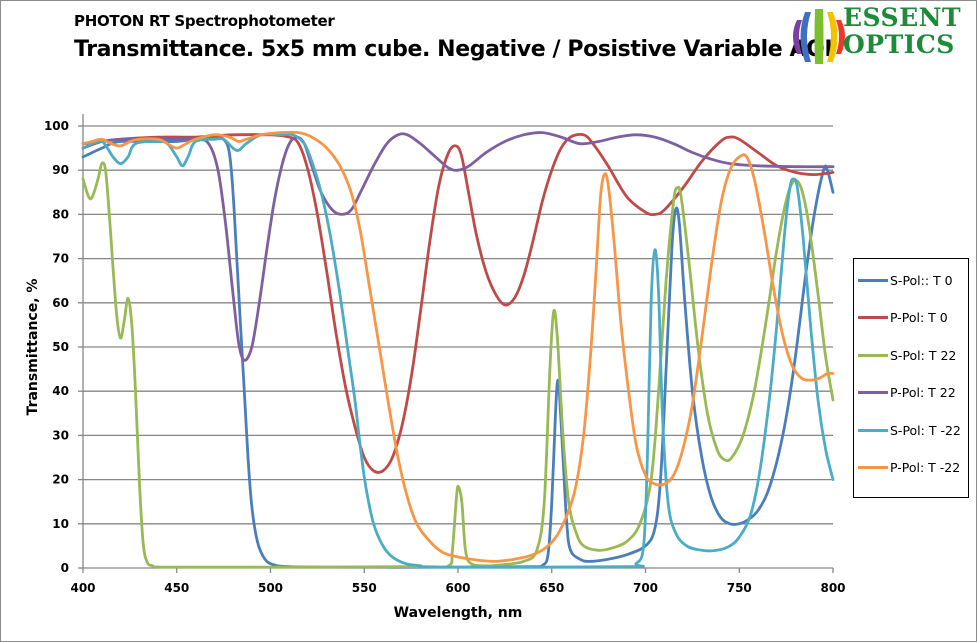 The image size is (977, 642). What do you see at coordinates (925, 467) in the screenshot?
I see `legend-label: P-Pol: T -22` at bounding box center [925, 467].